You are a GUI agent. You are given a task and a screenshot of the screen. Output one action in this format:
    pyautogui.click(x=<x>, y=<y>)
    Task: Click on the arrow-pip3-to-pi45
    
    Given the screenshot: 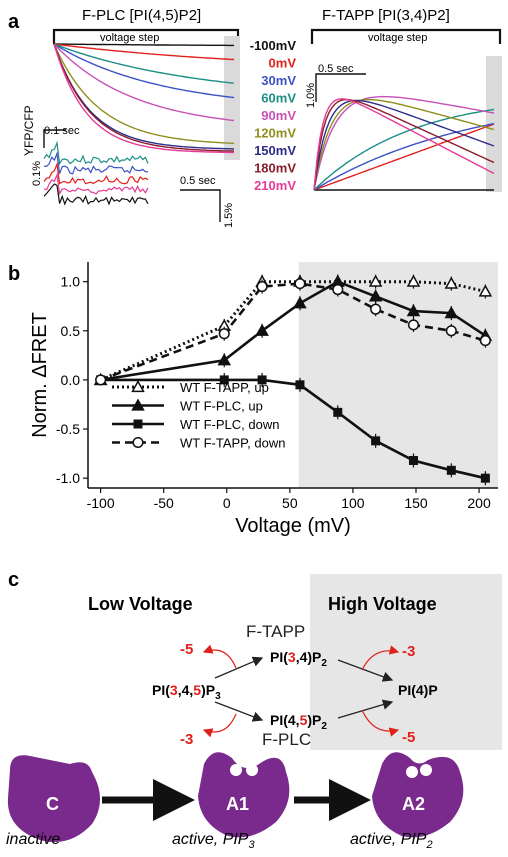 What is the action you would take?
    pyautogui.click(x=239, y=711)
    